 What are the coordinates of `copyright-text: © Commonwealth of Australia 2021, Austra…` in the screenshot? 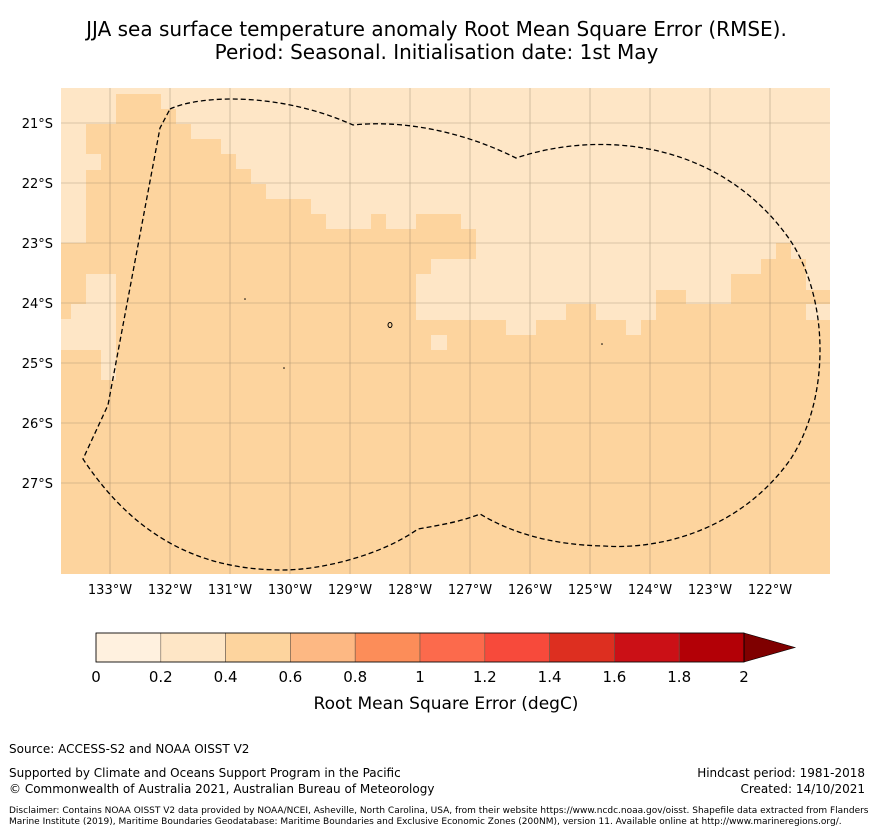 It's located at (222, 789).